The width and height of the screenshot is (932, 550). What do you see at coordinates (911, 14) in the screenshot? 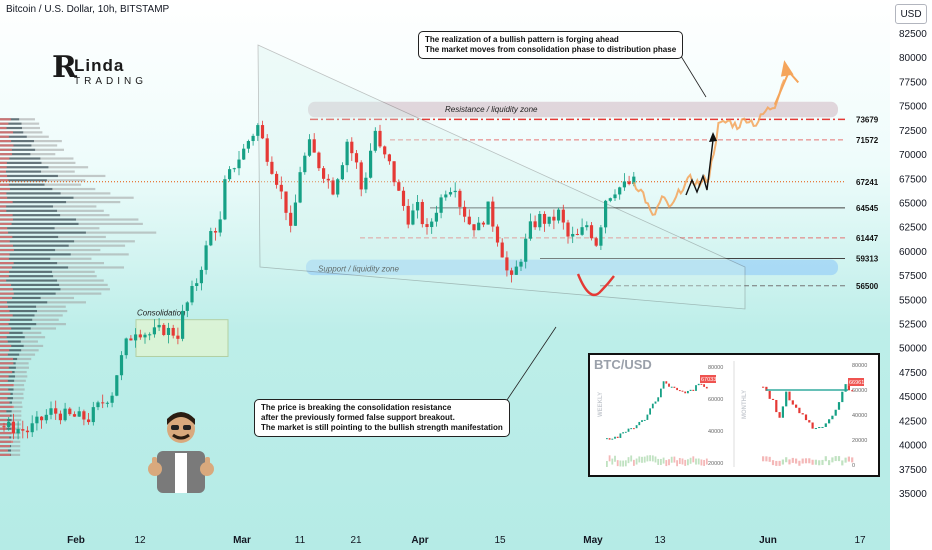
I see `currency-button: USD` at bounding box center [911, 14].